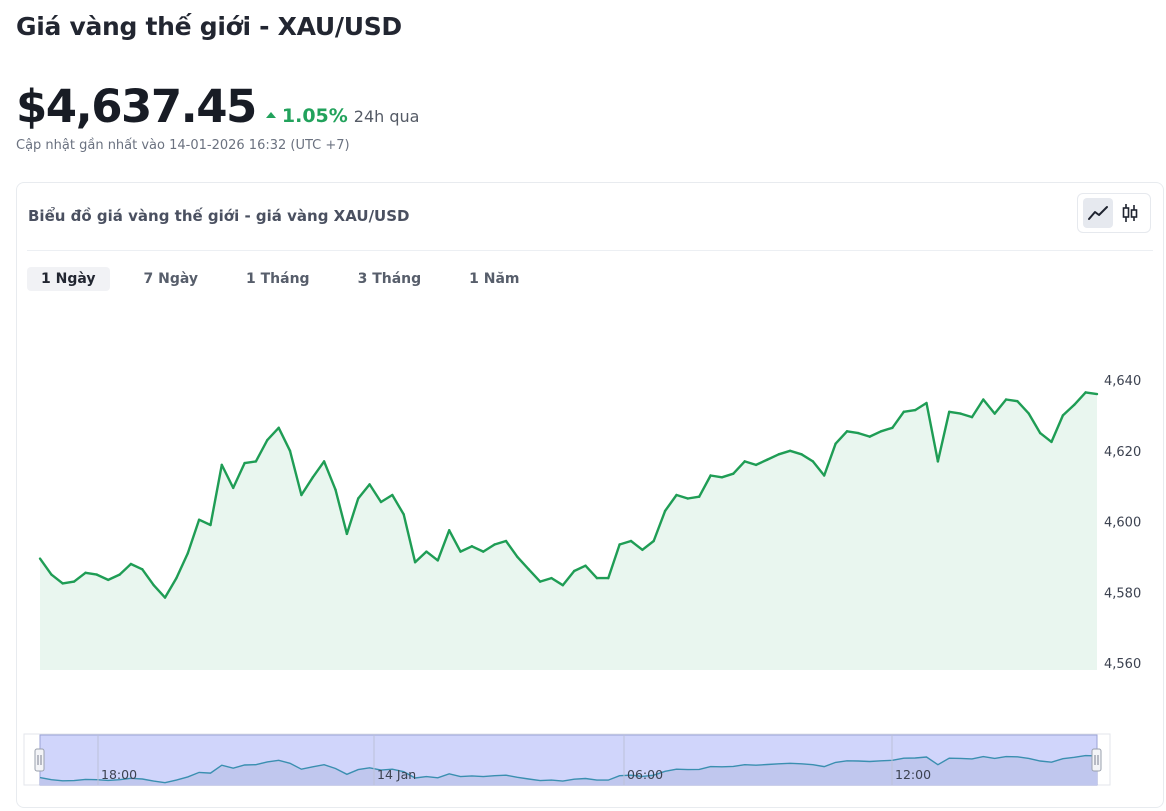  I want to click on candlestick-icon, so click(1130, 213).